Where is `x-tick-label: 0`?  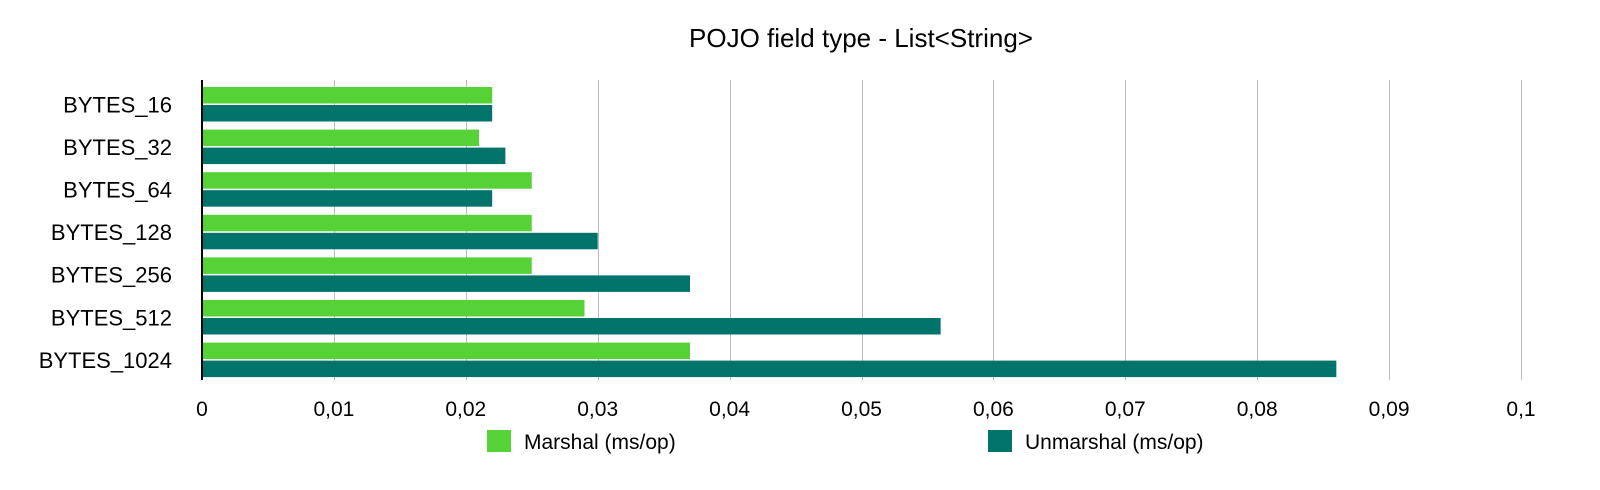
x-tick-label: 0 is located at coordinates (202, 409).